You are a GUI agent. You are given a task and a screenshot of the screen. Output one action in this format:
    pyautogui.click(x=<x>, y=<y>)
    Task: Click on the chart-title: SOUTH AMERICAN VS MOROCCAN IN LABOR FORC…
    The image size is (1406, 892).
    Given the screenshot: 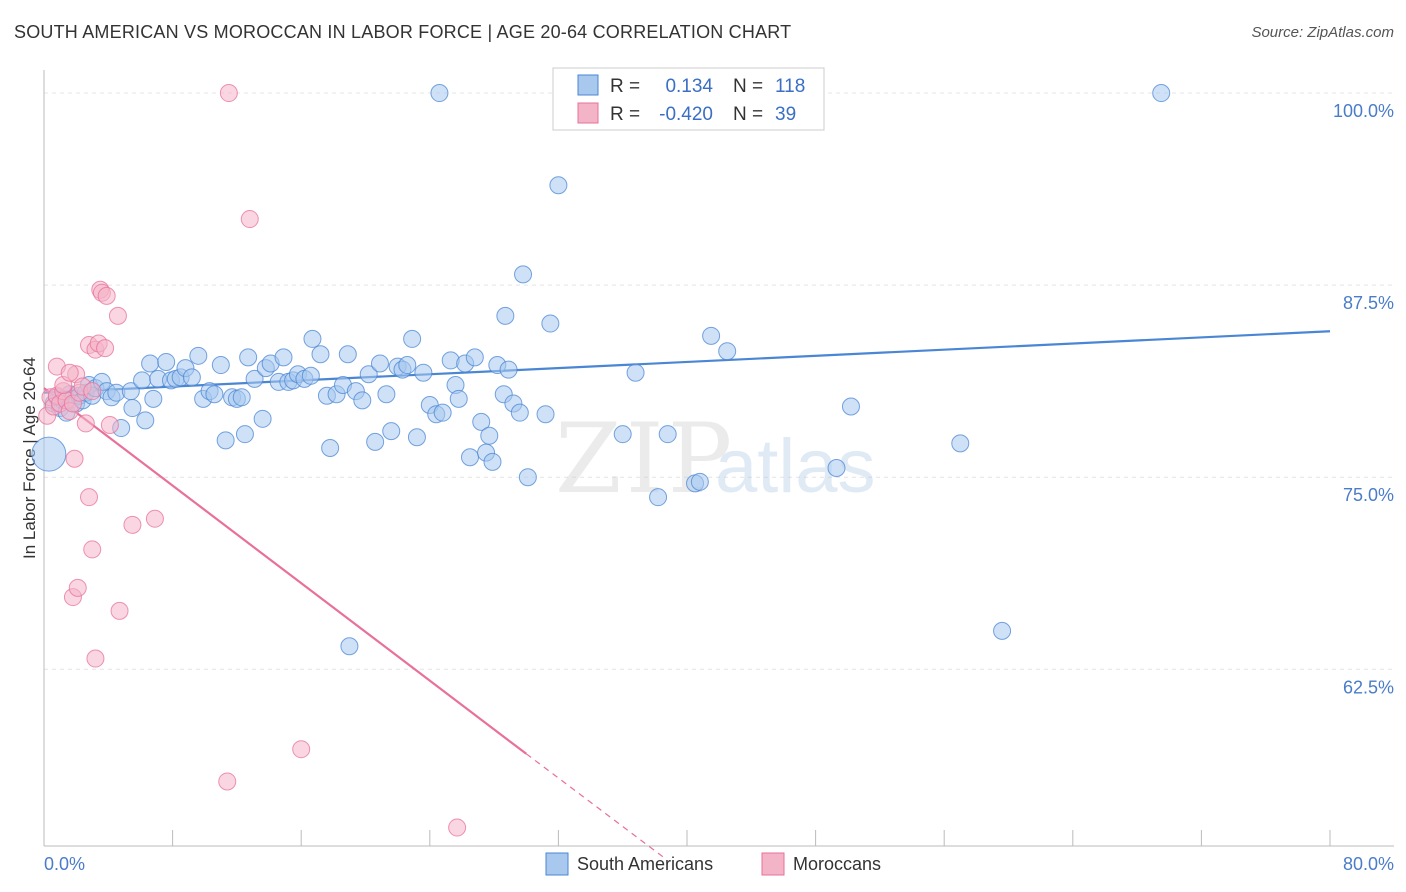 What is the action you would take?
    pyautogui.click(x=403, y=32)
    